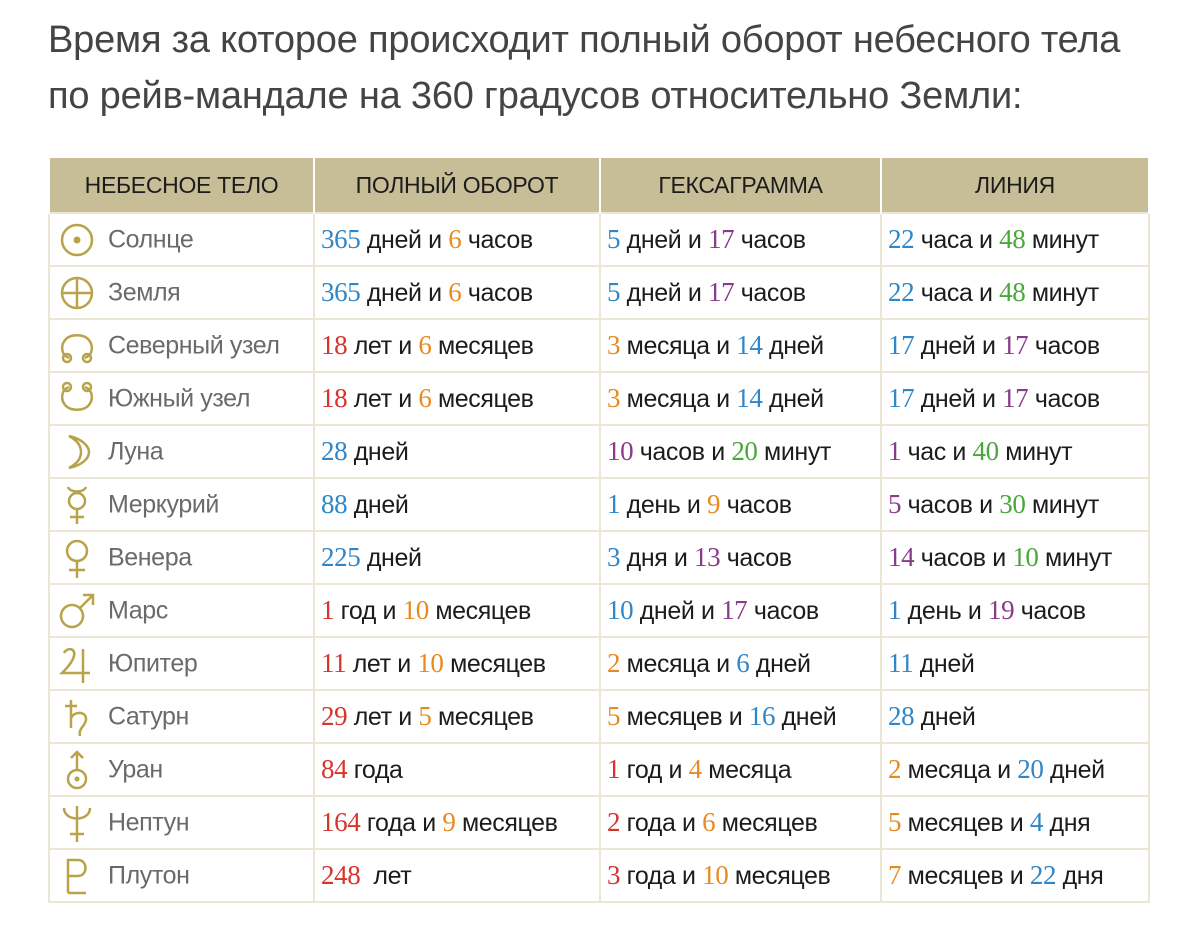 Image resolution: width=1200 pixels, height=929 pixels. What do you see at coordinates (740, 875) in the screenshot?
I see `hexagram-cell: 3 года и 10 месяцев` at bounding box center [740, 875].